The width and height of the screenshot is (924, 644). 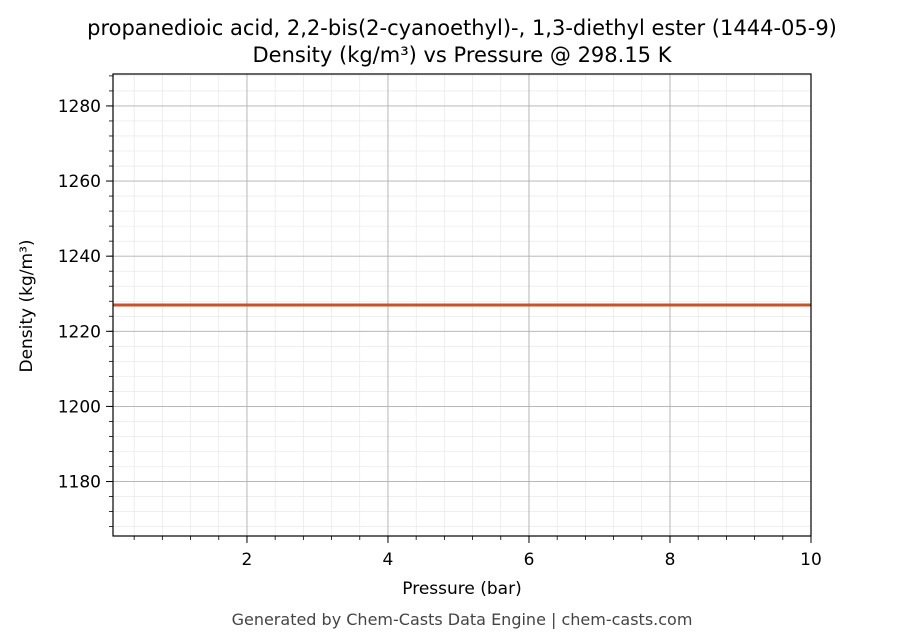 What do you see at coordinates (79, 407) in the screenshot?
I see `y-tick-label: 1200` at bounding box center [79, 407].